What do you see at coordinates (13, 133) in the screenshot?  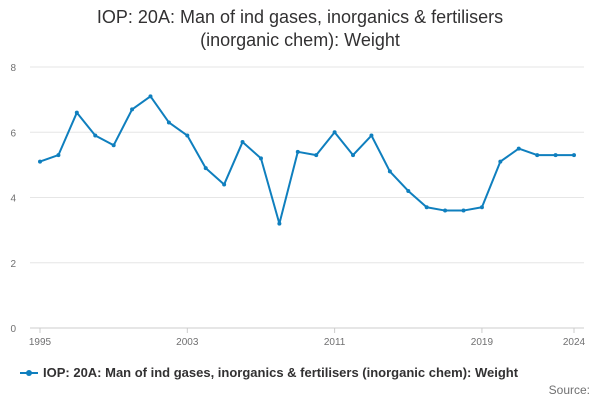 I see `y-tick-label: 6` at bounding box center [13, 133].